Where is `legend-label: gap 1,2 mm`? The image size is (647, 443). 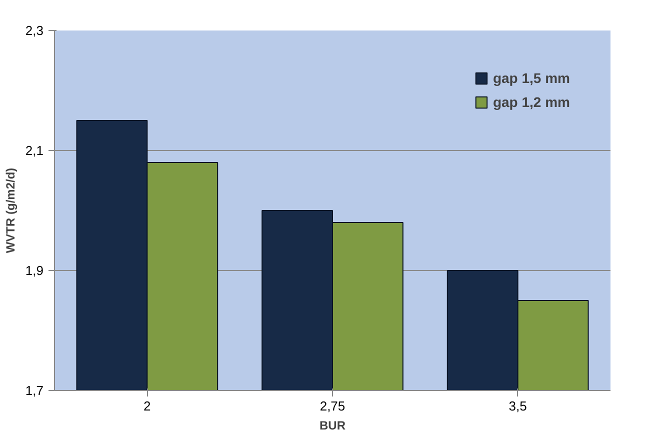
legend-label: gap 1,2 mm is located at coordinates (531, 102).